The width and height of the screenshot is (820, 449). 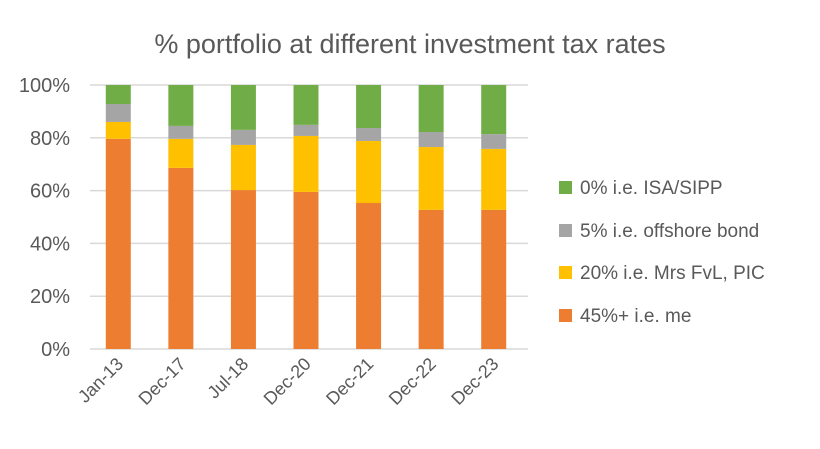 I want to click on x-tick-label: Dec-20, so click(x=287, y=381).